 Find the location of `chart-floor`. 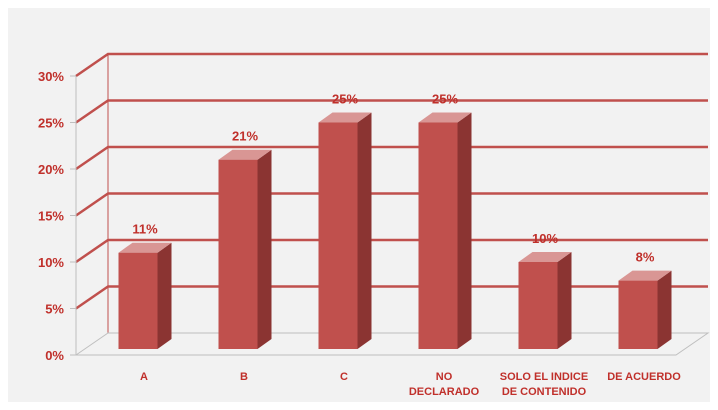

chart-floor is located at coordinates (392, 344).